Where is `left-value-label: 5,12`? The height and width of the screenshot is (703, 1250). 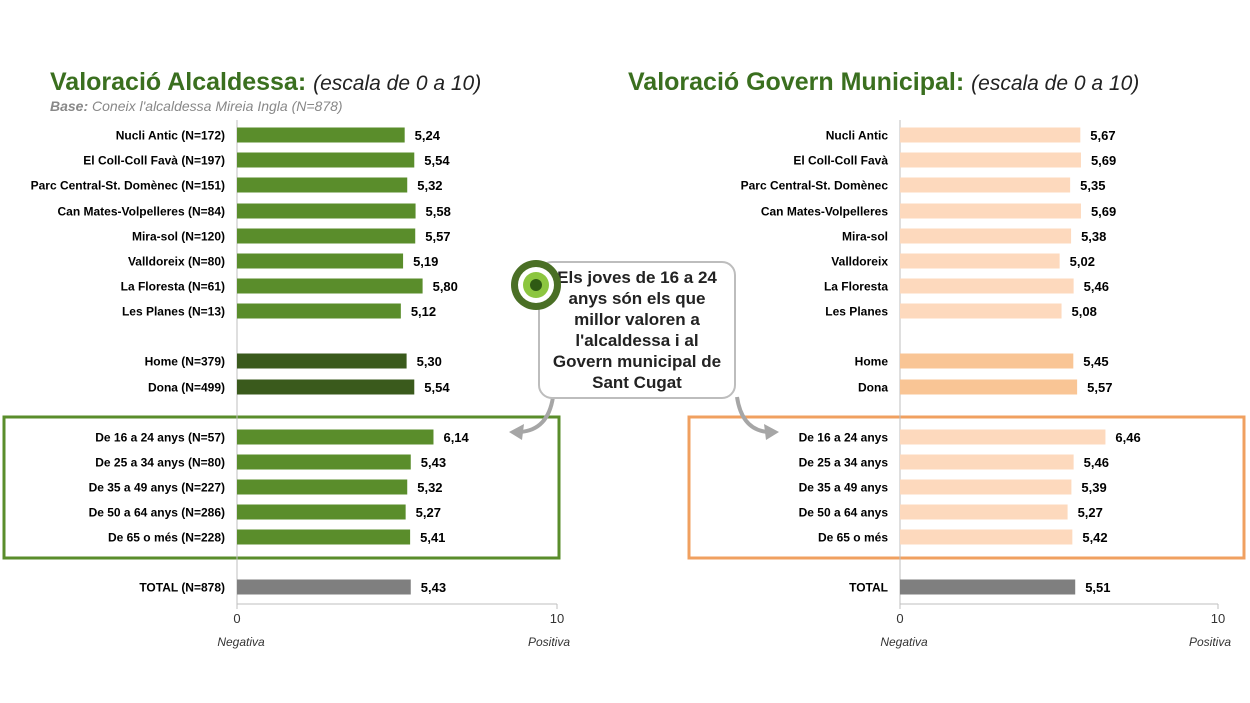 left-value-label: 5,12 is located at coordinates (423, 311).